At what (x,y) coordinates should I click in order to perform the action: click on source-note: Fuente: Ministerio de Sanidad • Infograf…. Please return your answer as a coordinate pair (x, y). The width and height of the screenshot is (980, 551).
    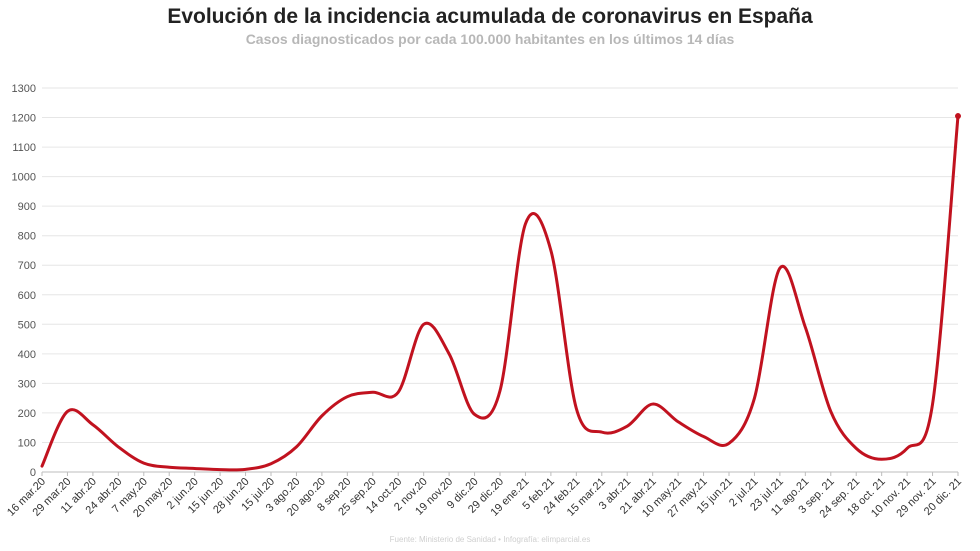
    Looking at the image, I should click on (490, 539).